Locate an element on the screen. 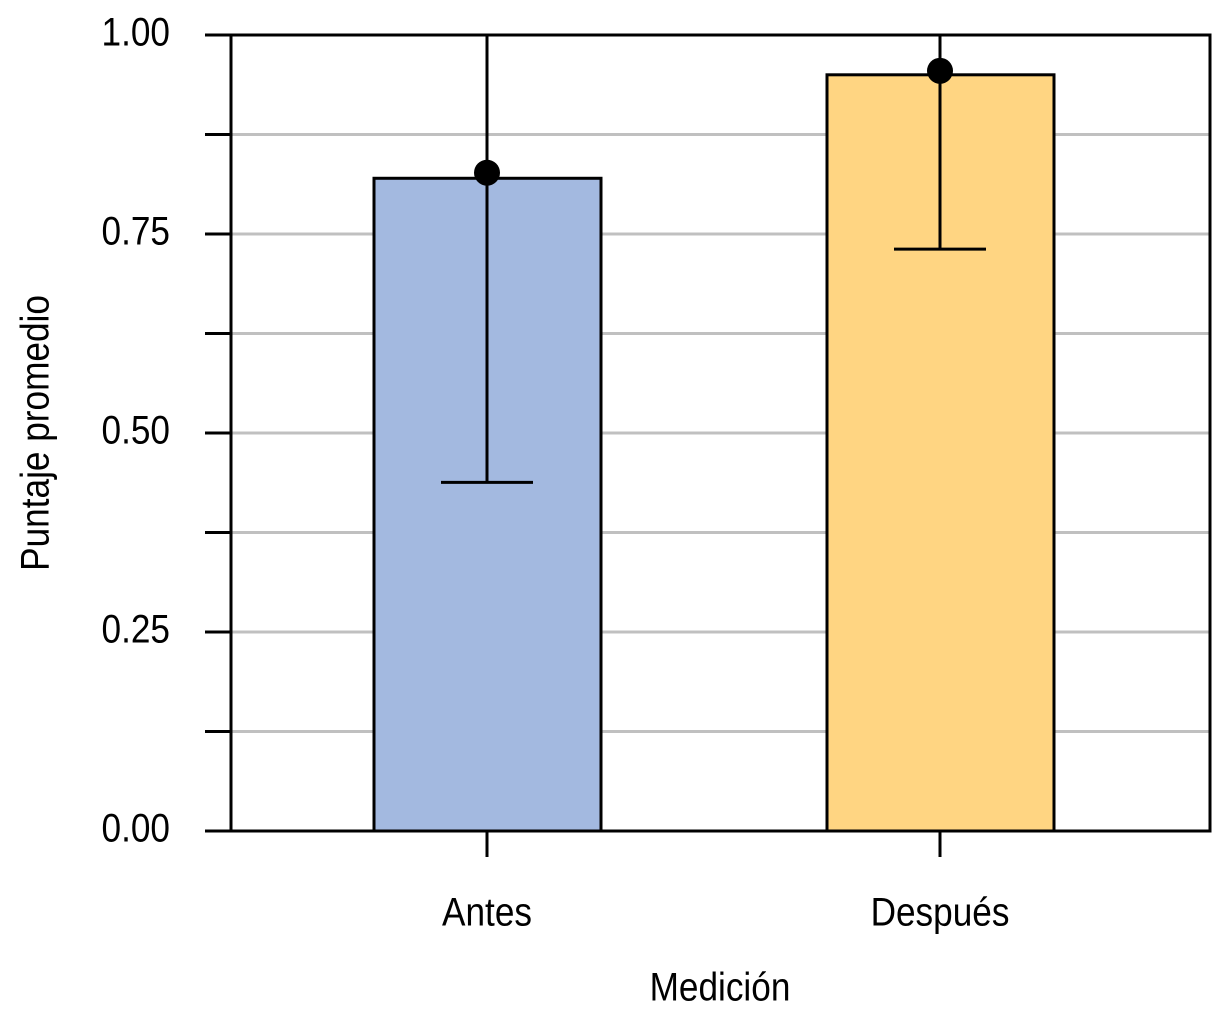 The image size is (1213, 1024). y-axis-label: Puntaje promedio is located at coordinates (34, 433).